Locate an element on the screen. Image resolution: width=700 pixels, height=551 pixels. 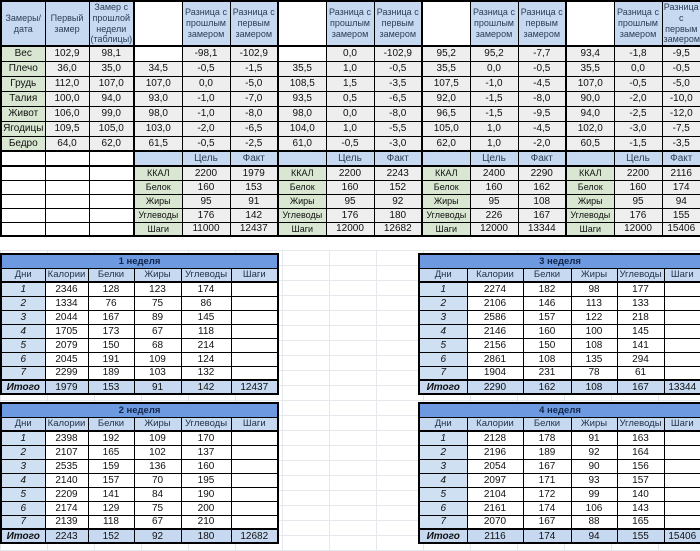
nutrition-label-cell: Белок is located at coordinates (158, 187).